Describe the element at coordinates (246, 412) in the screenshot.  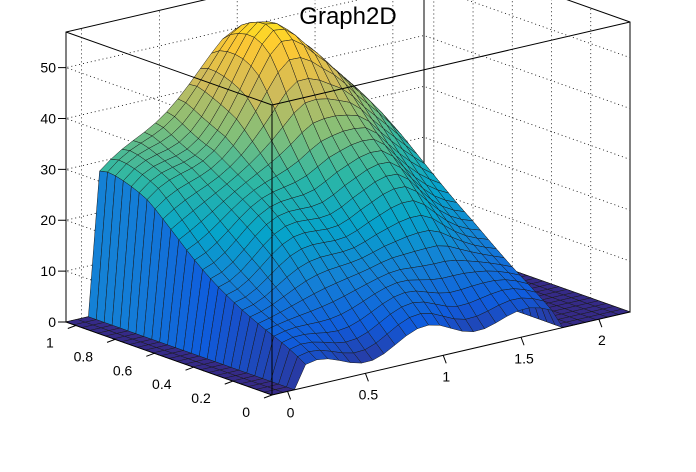
I see `y-tick-label: 0` at that location.